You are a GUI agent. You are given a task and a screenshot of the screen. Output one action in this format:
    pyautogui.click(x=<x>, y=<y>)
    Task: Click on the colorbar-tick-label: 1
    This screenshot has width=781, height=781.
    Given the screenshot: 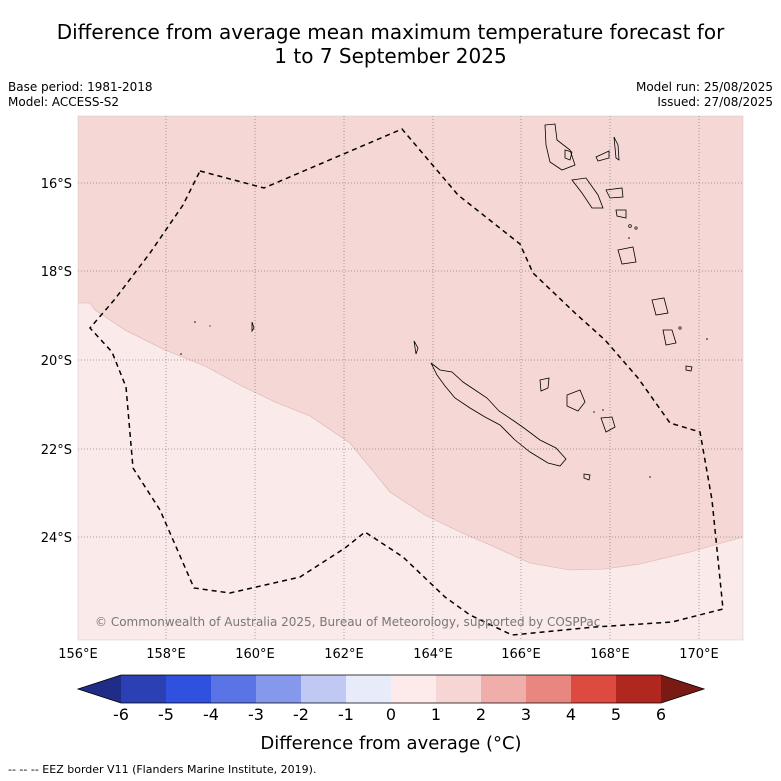 What is the action you would take?
    pyautogui.click(x=436, y=714)
    